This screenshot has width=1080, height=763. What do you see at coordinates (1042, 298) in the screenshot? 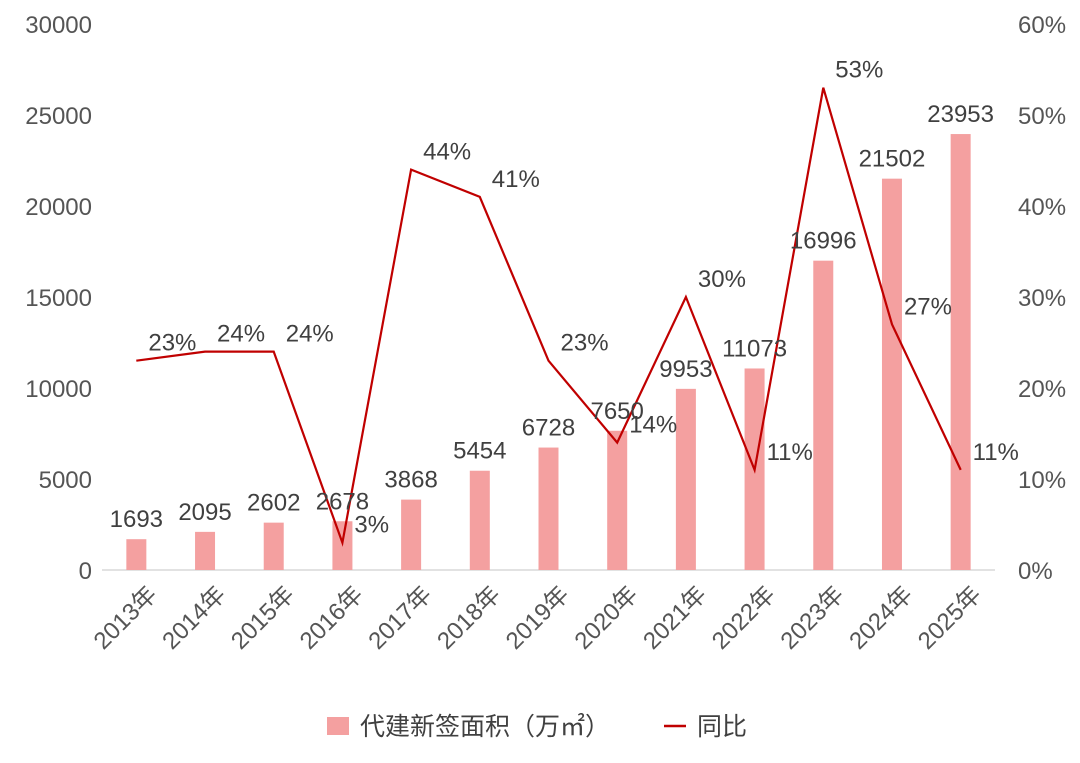
I see `y-right-tick-label: 30%` at bounding box center [1042, 298].